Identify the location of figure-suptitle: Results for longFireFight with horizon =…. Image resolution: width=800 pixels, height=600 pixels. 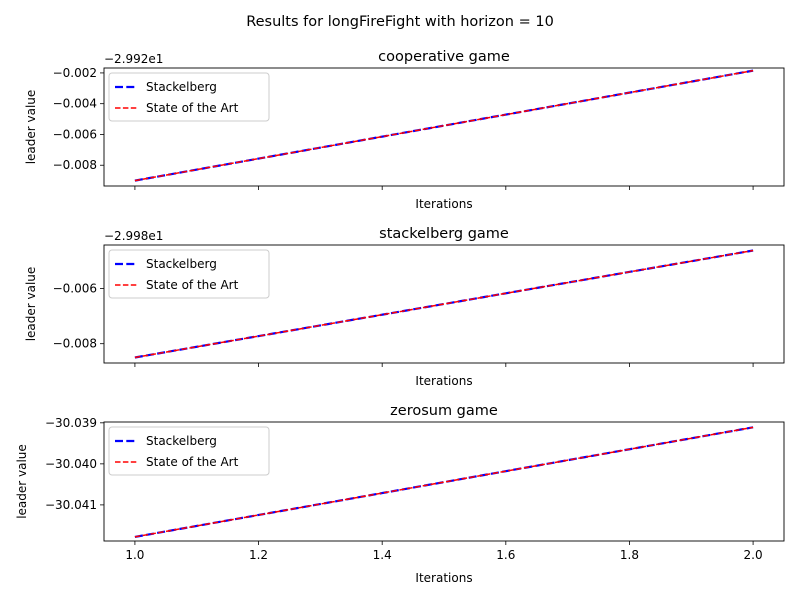
(400, 22).